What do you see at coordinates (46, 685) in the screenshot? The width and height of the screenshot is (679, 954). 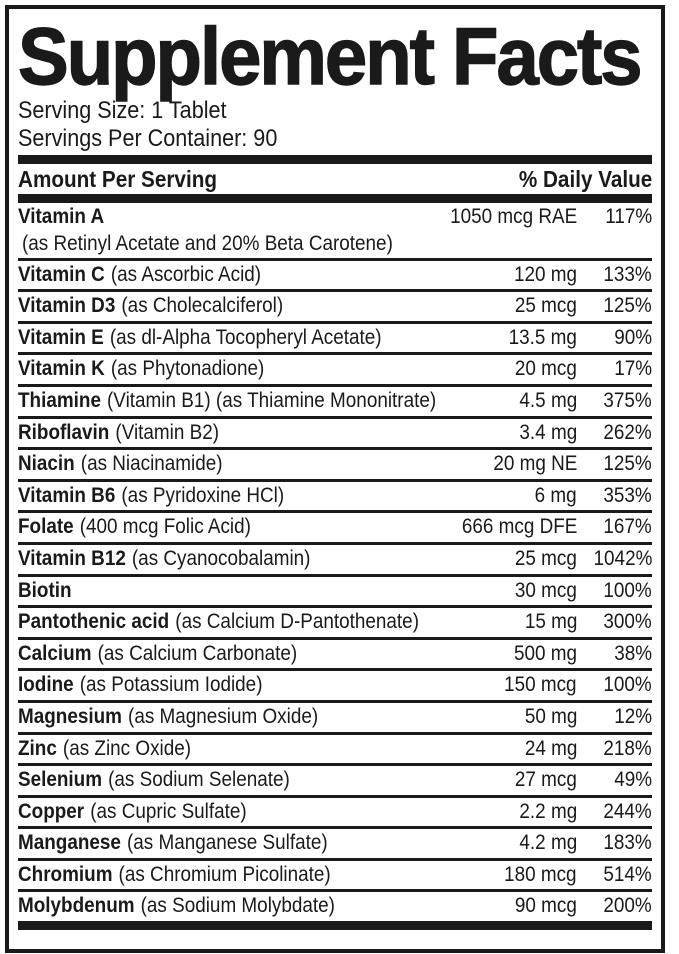 I see `nutrient-name: Iodine` at bounding box center [46, 685].